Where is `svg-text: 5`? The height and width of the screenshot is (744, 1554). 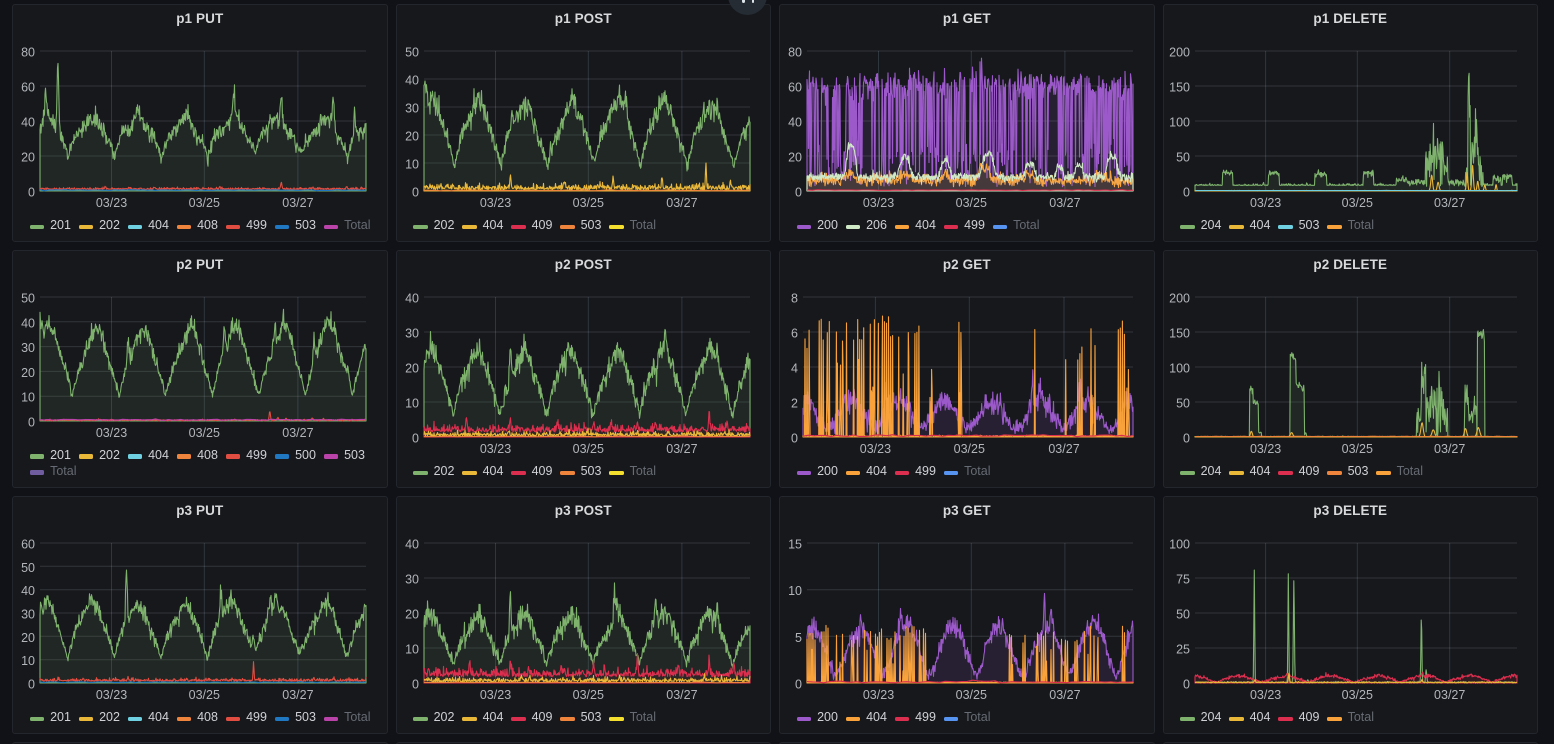
svg-text: 5 is located at coordinates (798, 638).